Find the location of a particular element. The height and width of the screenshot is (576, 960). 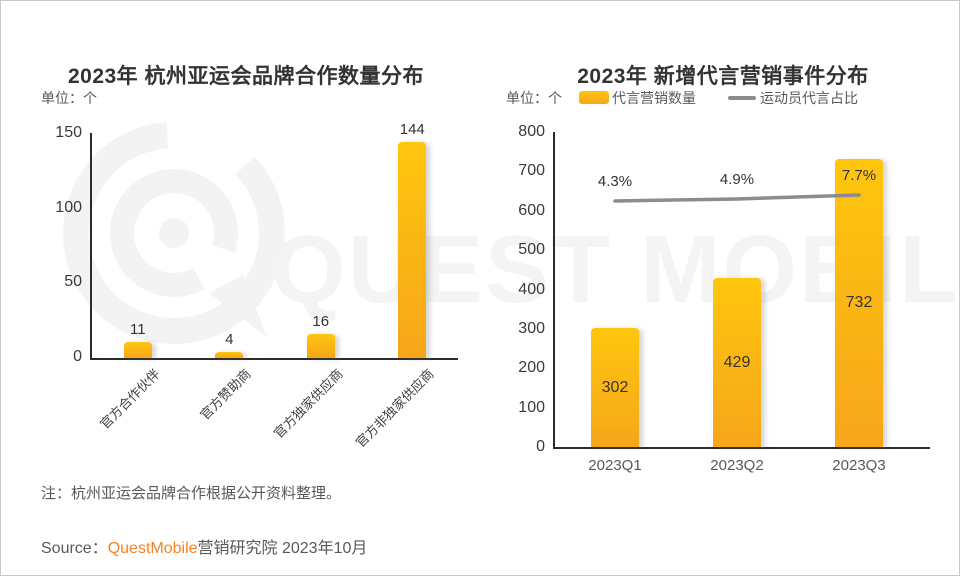

bar-value-label: 732 is located at coordinates (859, 302).